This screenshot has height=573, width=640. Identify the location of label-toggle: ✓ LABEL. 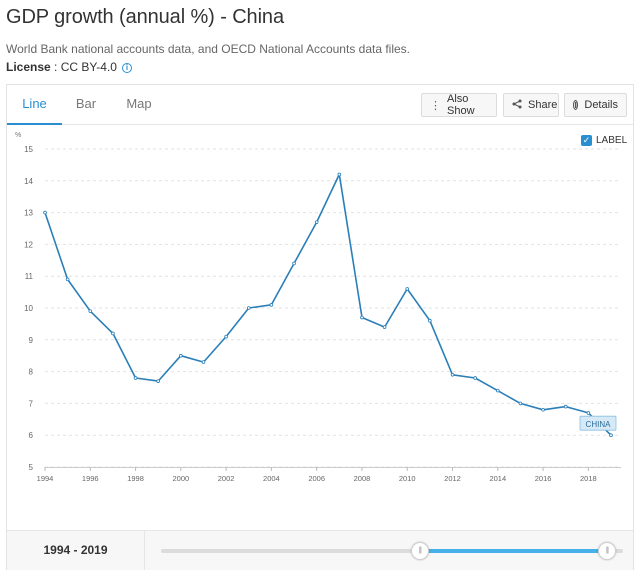
(604, 140).